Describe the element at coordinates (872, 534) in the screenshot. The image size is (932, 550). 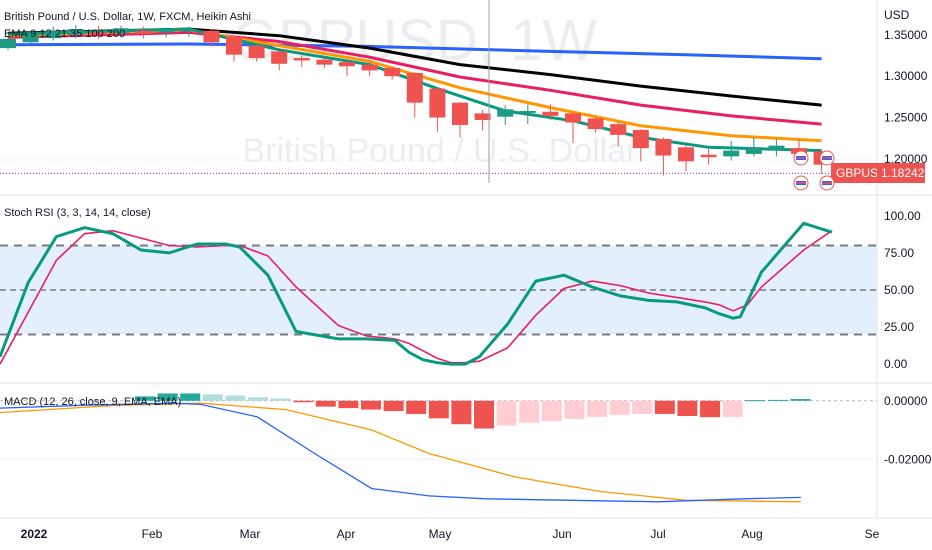
I see `time-axis-label: Se` at that location.